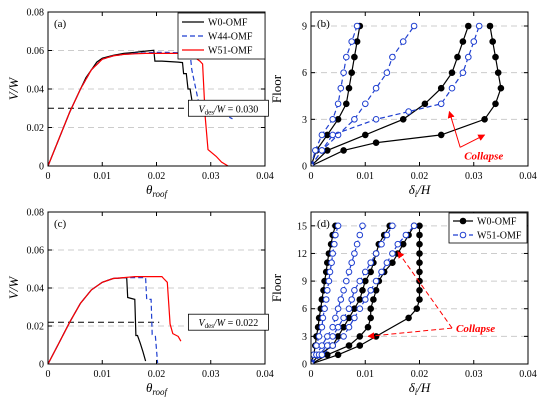 This screenshot has height=403, width=550. I want to click on y-tick-label: 3, so click(304, 120).